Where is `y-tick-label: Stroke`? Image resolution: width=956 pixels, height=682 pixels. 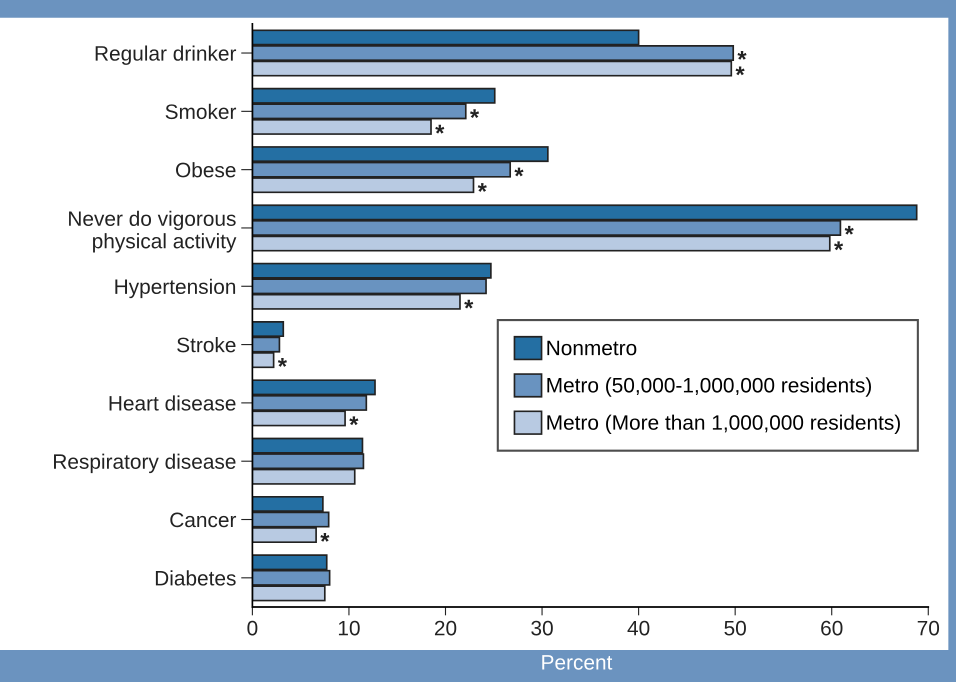
y-tick-label: Stroke is located at coordinates (206, 344).